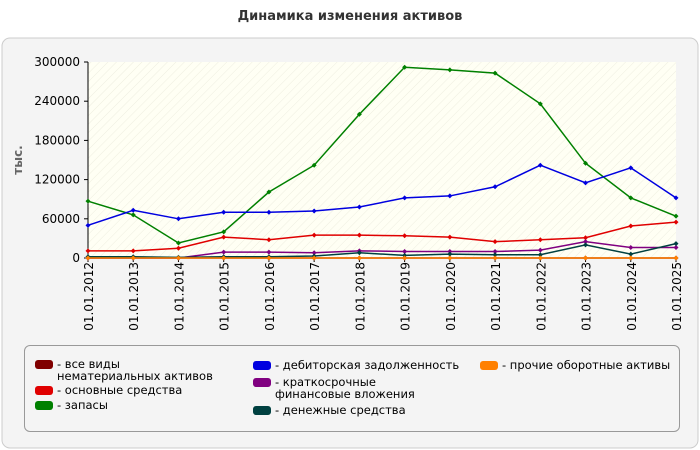 Image resolution: width=700 pixels, height=450 pixels. Describe the element at coordinates (61, 219) in the screenshot. I see `y-tick-label: 60000` at that location.